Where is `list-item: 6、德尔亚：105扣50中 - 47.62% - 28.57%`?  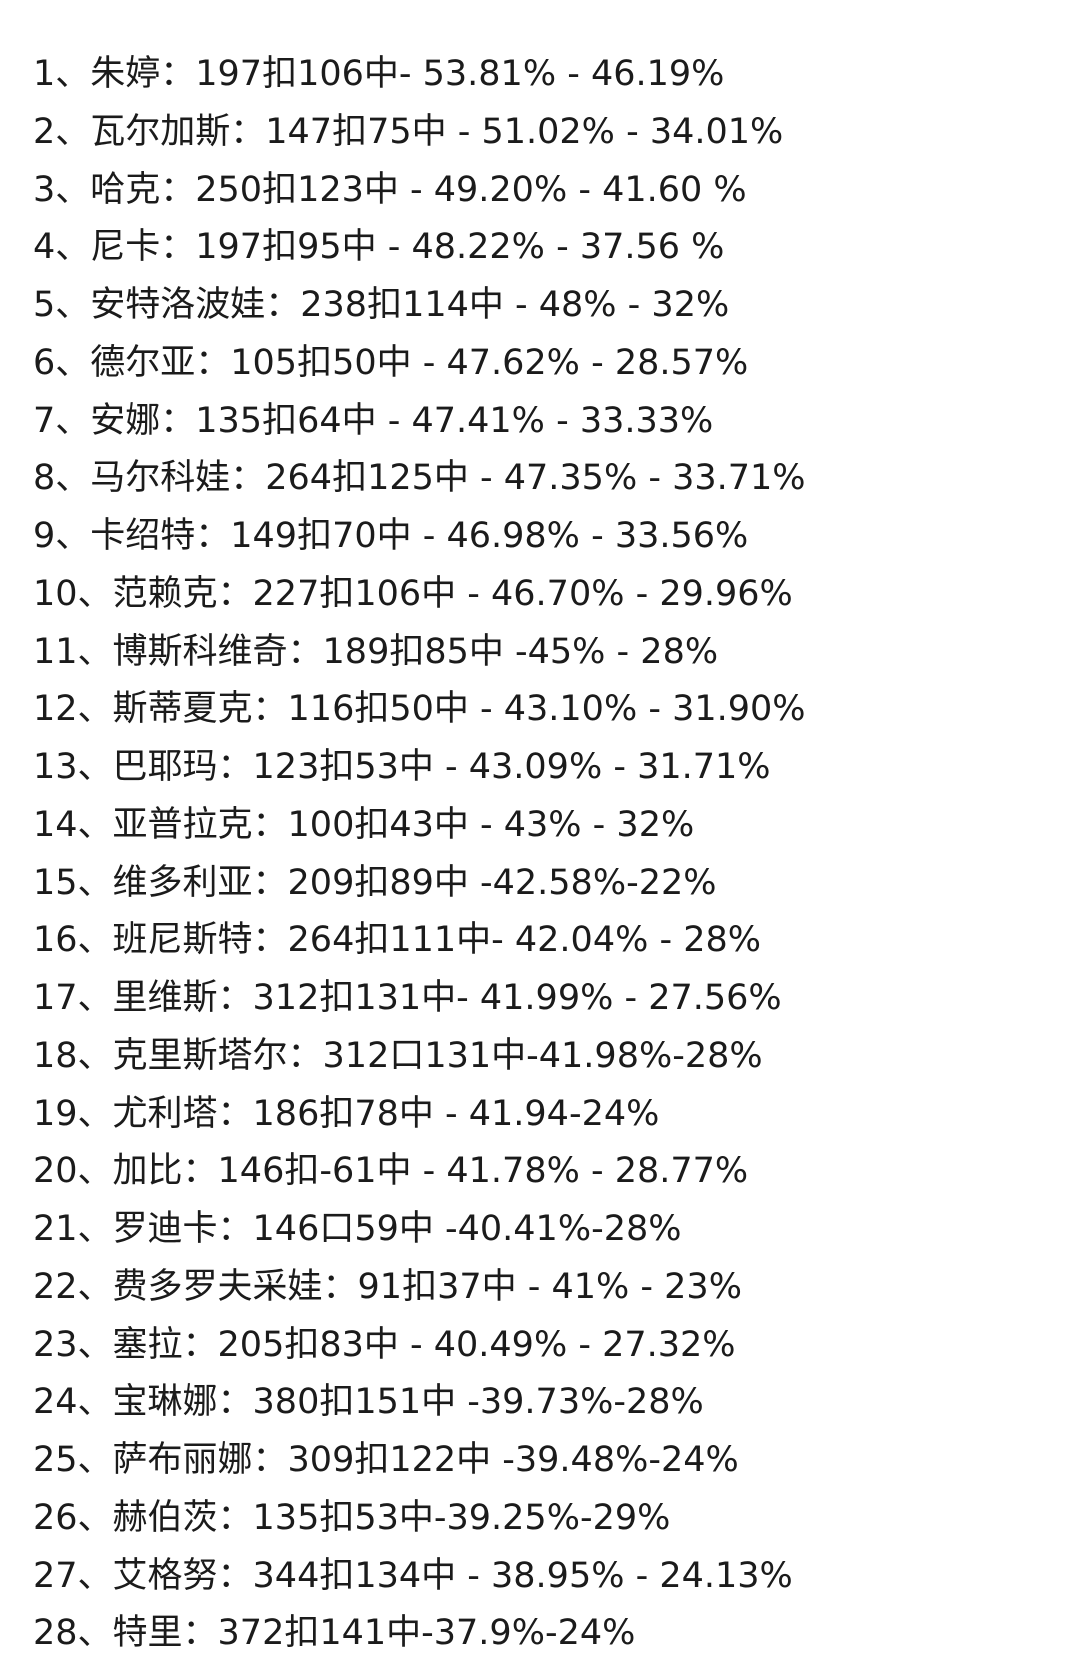
list-item: 6、德尔亚：105扣50中 - 47.62% - 28.57% is located at coordinates (391, 362).